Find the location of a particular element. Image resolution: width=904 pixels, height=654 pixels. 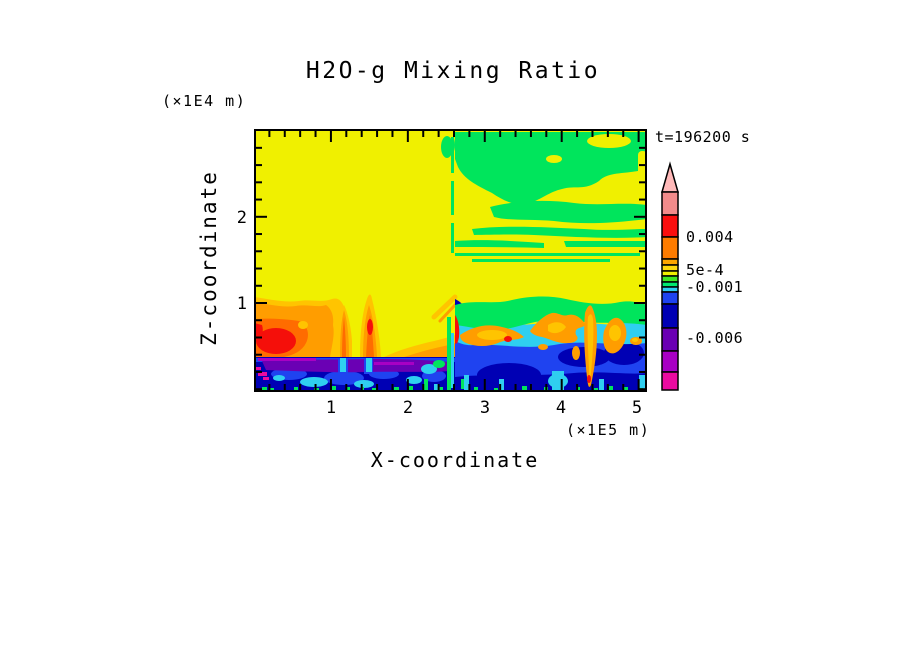

colorbar-label: -0.001 is located at coordinates (715, 287).